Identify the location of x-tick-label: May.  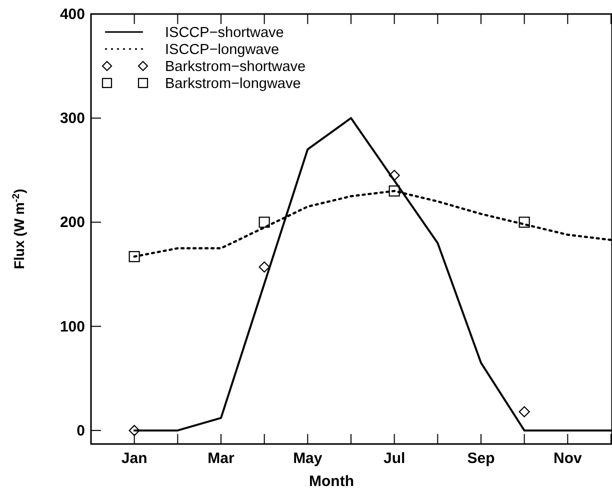
(308, 458).